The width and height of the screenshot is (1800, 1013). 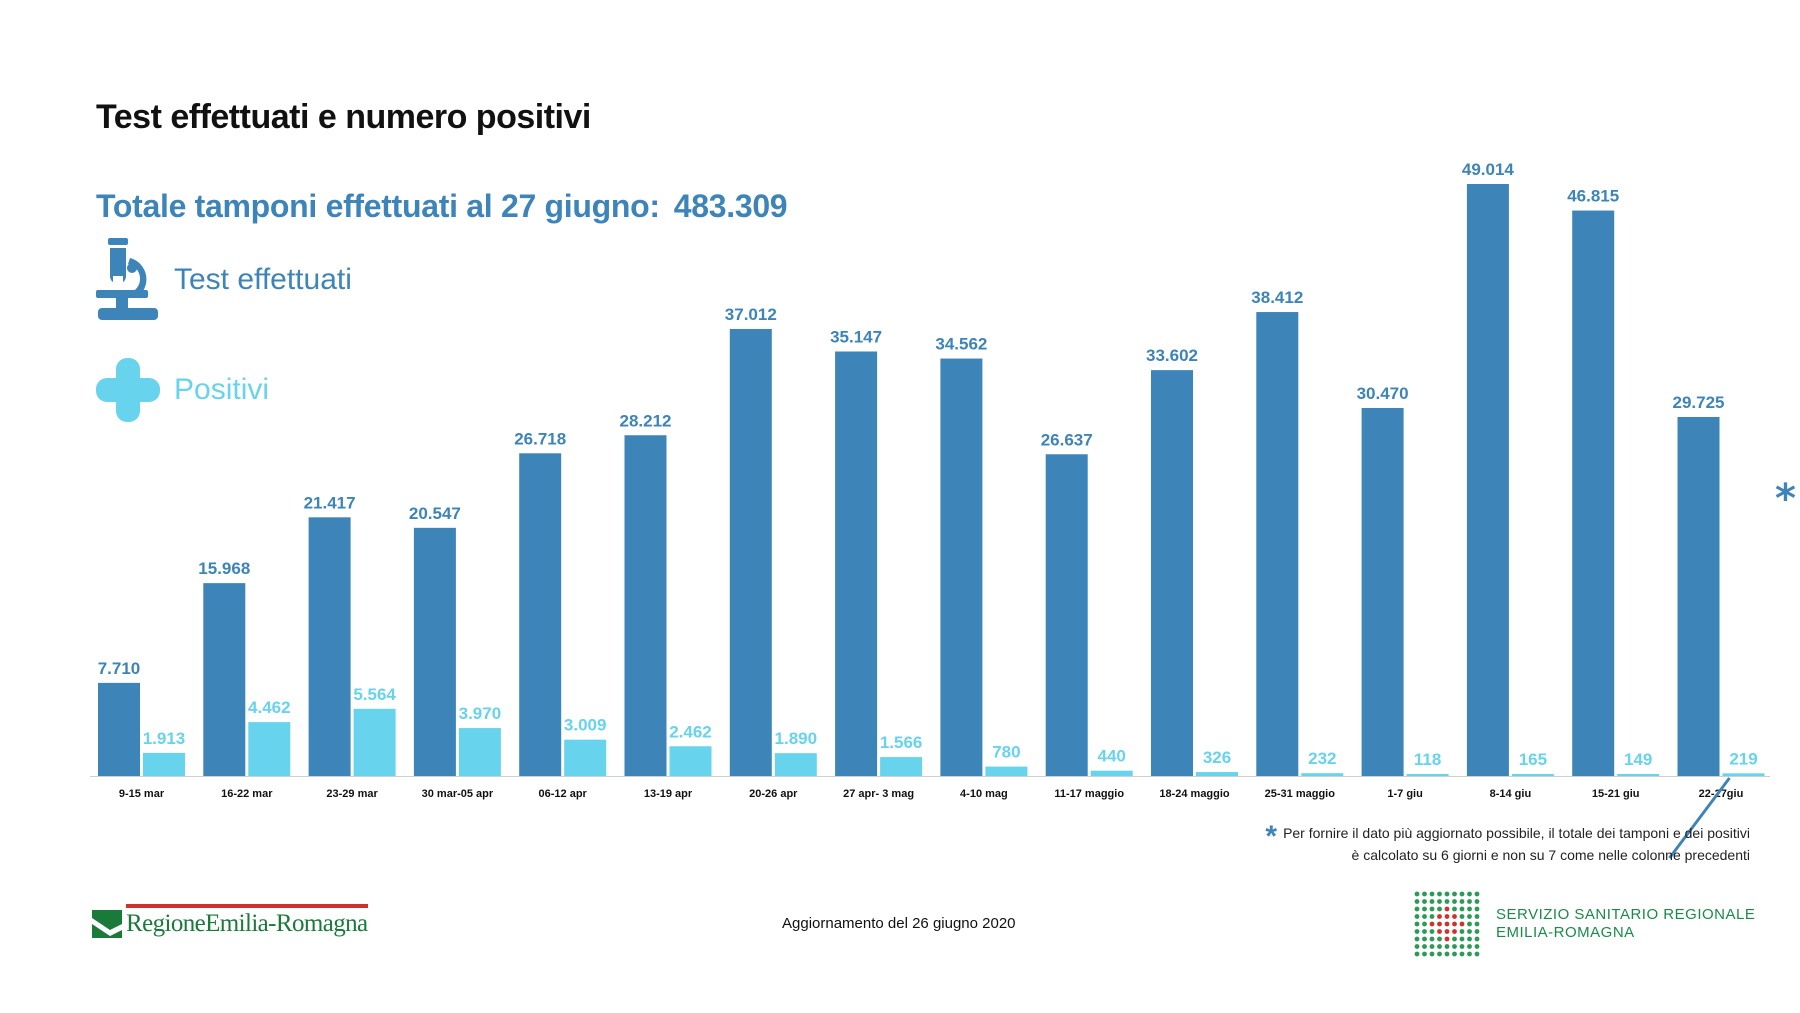 I want to click on page-title: Test effettuati e numero positivi, so click(x=343, y=117).